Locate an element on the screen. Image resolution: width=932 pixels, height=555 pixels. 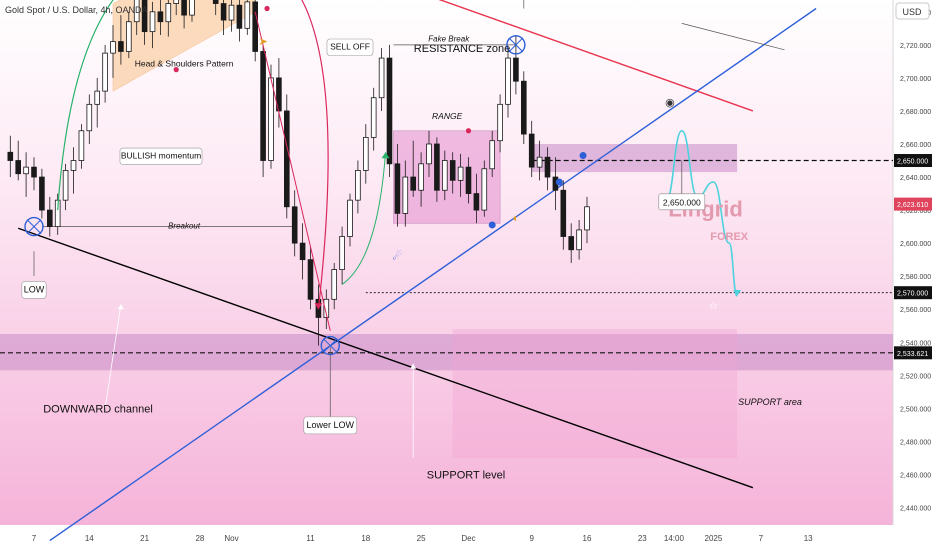
price-tick-label: 2,480.000 is located at coordinates (915, 442).